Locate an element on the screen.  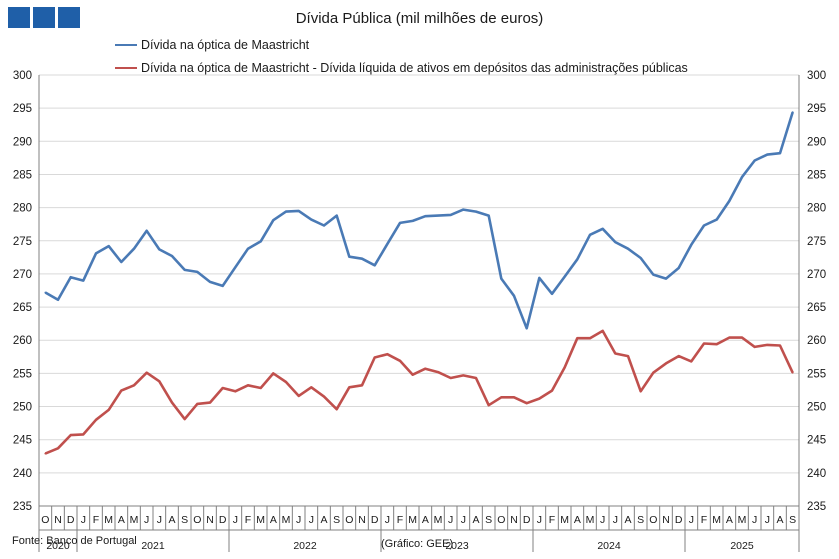
y-tick-label-left: 295 is located at coordinates (22, 109).